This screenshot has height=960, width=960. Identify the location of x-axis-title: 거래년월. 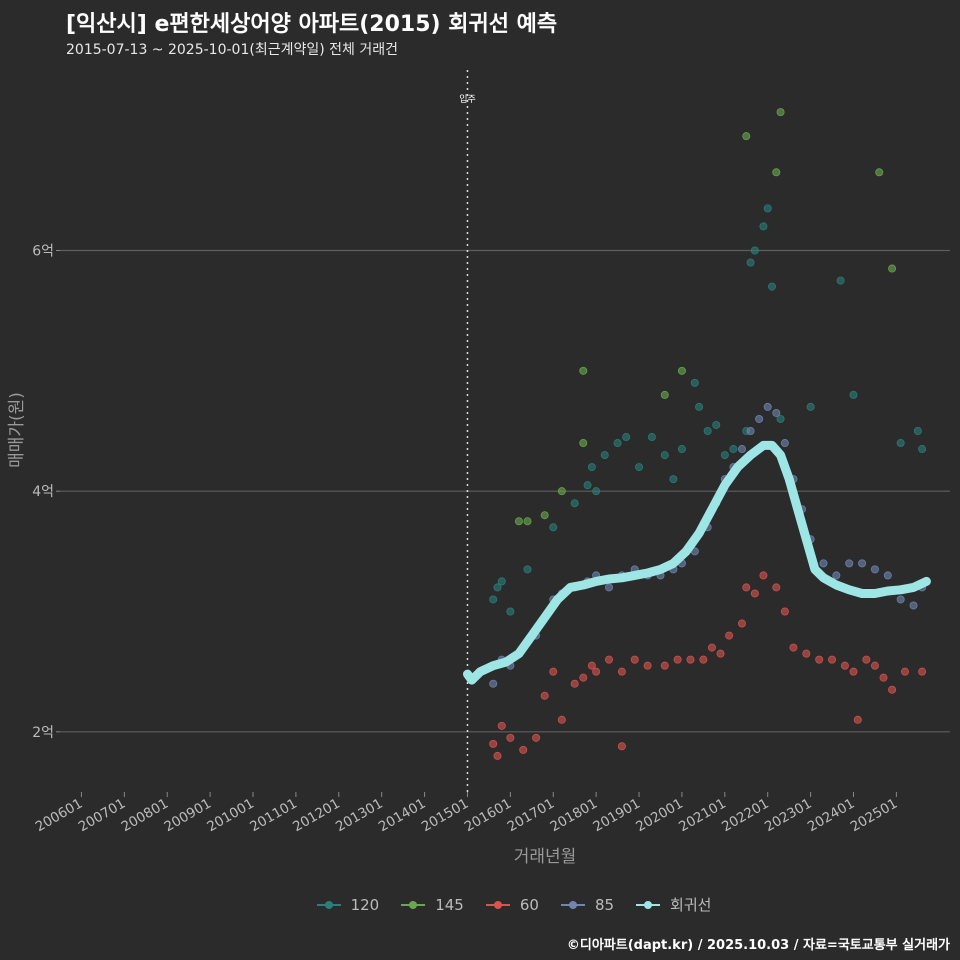
(545, 857).